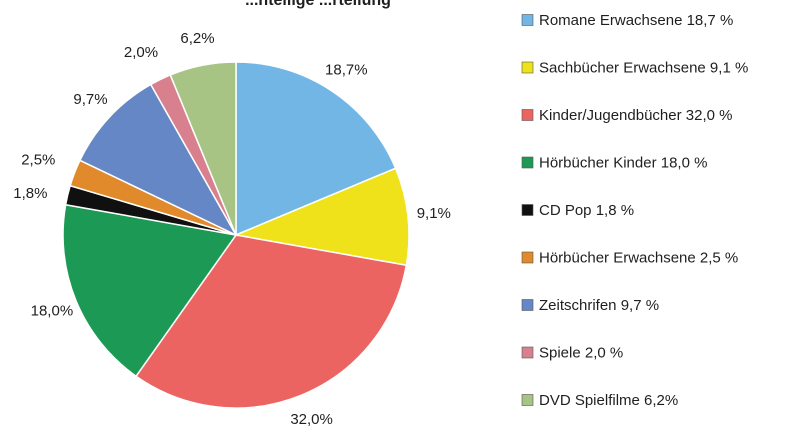 This screenshot has width=802, height=431. I want to click on legend-label: DVD Spielfilme 6,2%, so click(608, 400).